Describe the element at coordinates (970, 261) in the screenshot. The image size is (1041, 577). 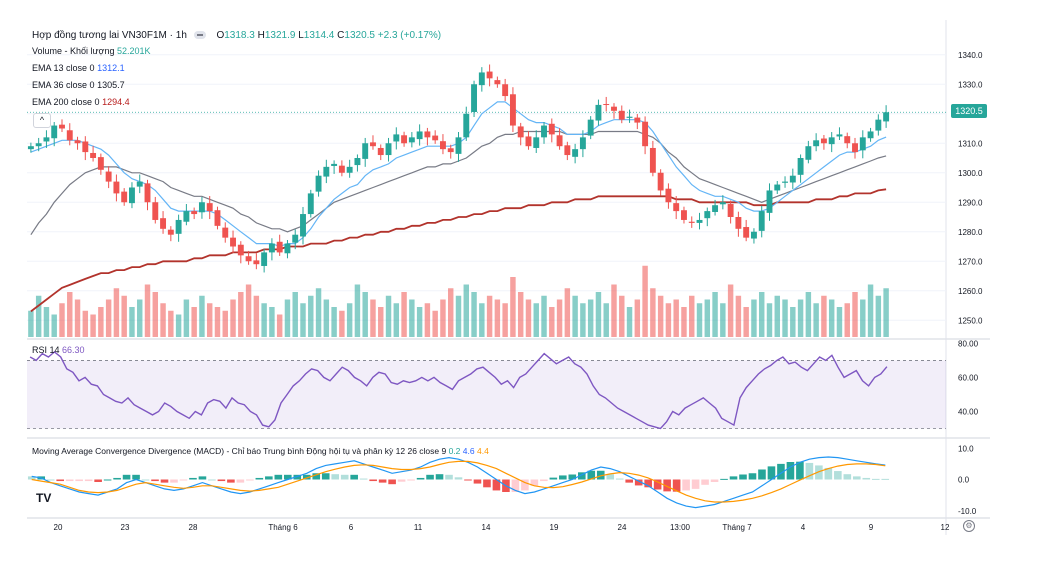
I see `price-tick-label: 1270.0` at that location.